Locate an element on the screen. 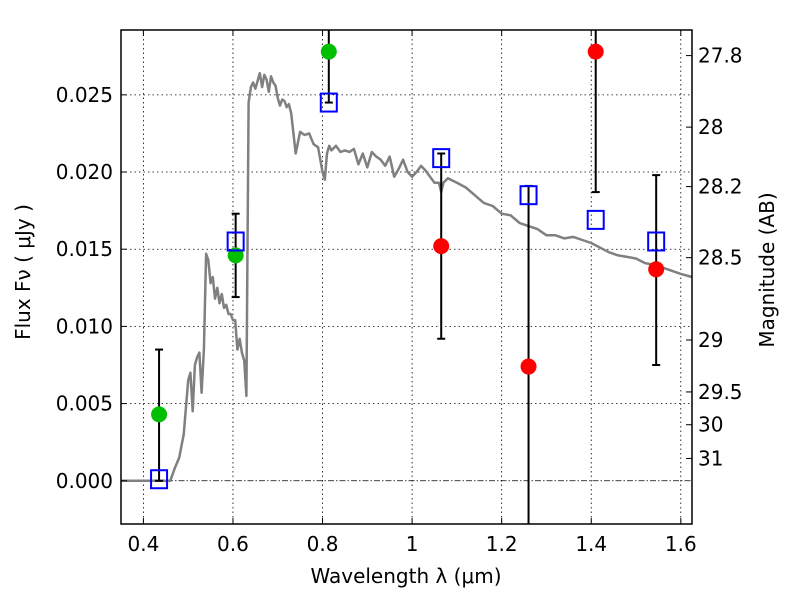 The image size is (800, 604). y-tick-label: 0.025 is located at coordinates (84, 95).